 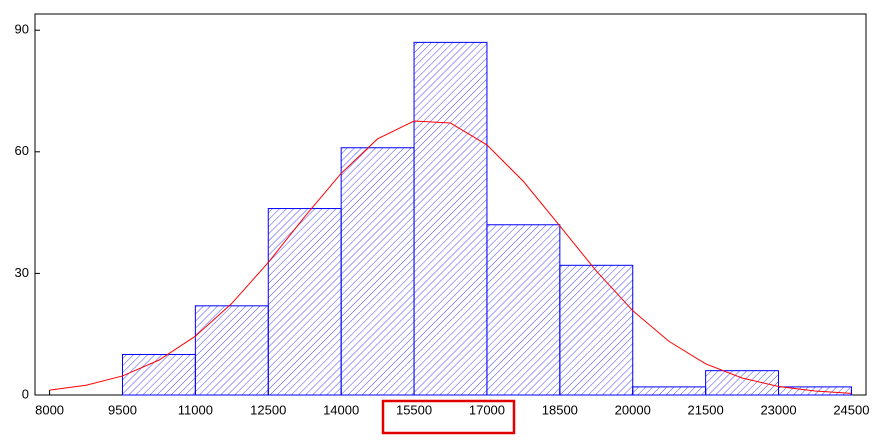 I want to click on x-tick-label: 12500, so click(x=268, y=409).